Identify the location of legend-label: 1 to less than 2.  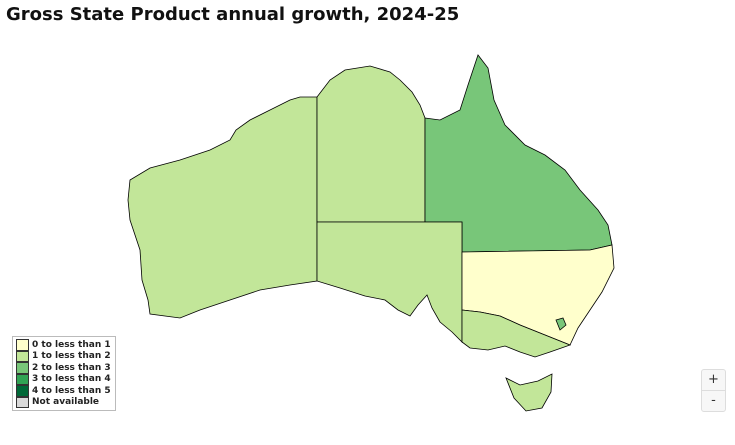
(71, 356).